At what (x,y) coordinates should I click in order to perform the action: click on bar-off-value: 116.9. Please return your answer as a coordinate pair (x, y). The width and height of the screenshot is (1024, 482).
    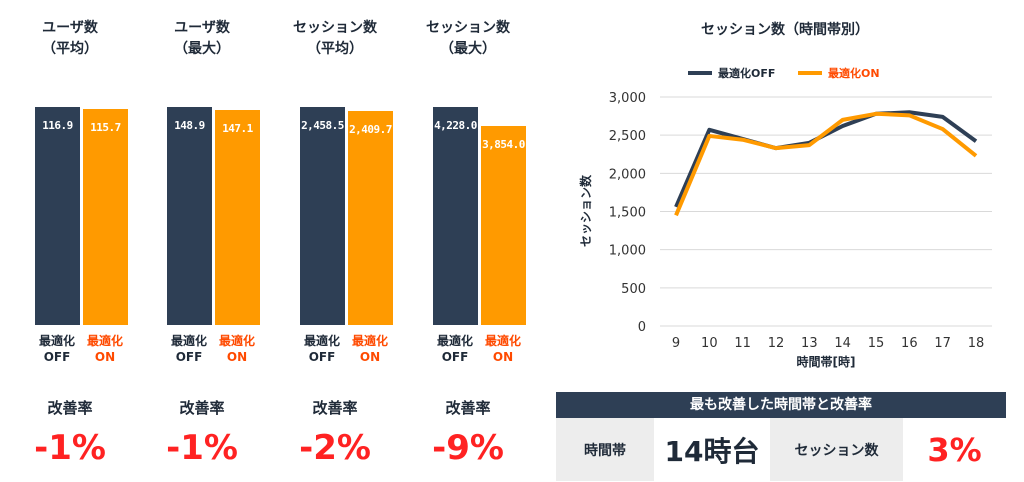
    Looking at the image, I should click on (57, 125).